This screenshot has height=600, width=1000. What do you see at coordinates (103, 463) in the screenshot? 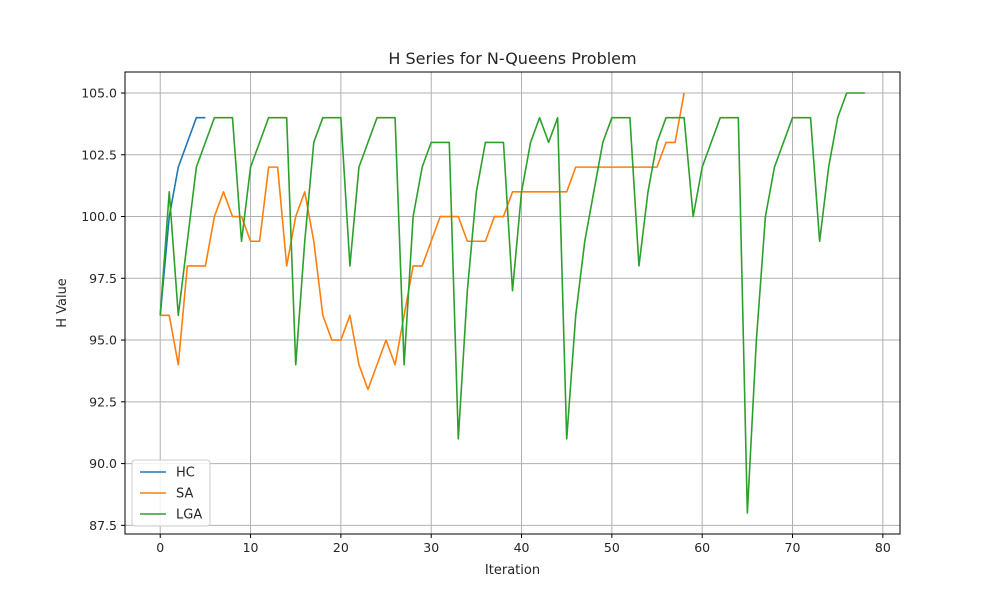
I see `y-tick-label: 90.0` at bounding box center [103, 463].